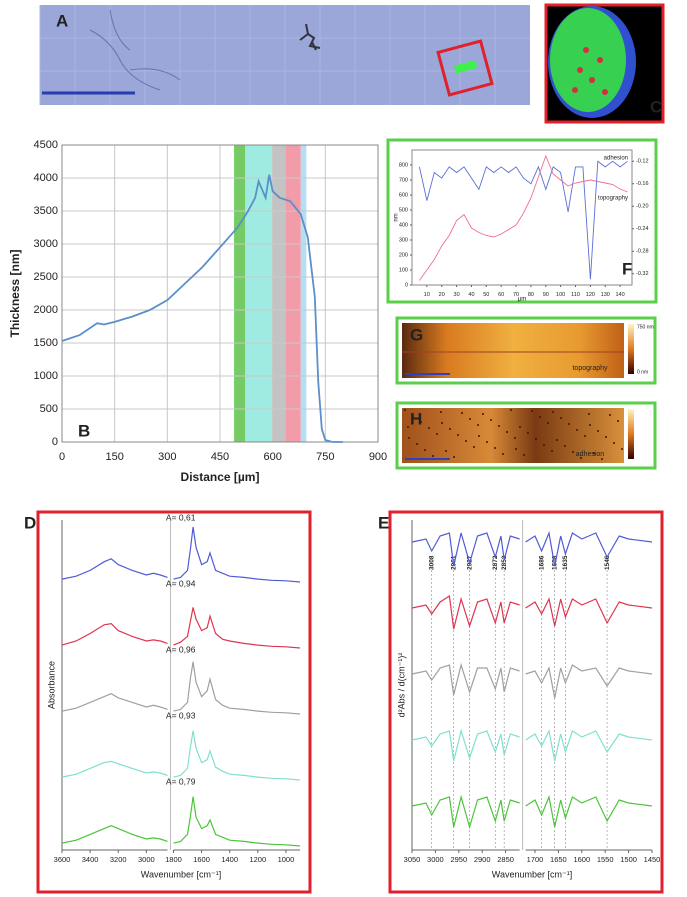 This screenshot has height=897, width=687. What do you see at coordinates (642, 372) in the screenshot?
I see `colorbar-label: 0 nm` at bounding box center [642, 372].